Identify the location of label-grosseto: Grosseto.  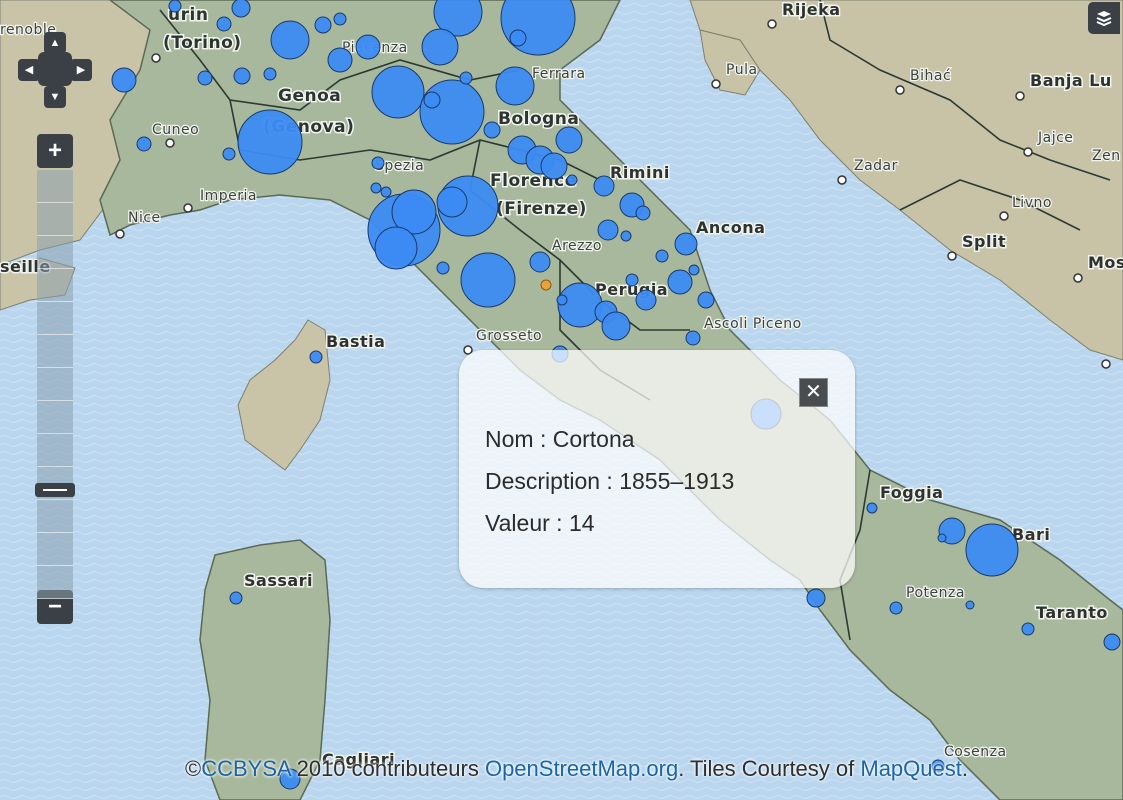
(509, 336).